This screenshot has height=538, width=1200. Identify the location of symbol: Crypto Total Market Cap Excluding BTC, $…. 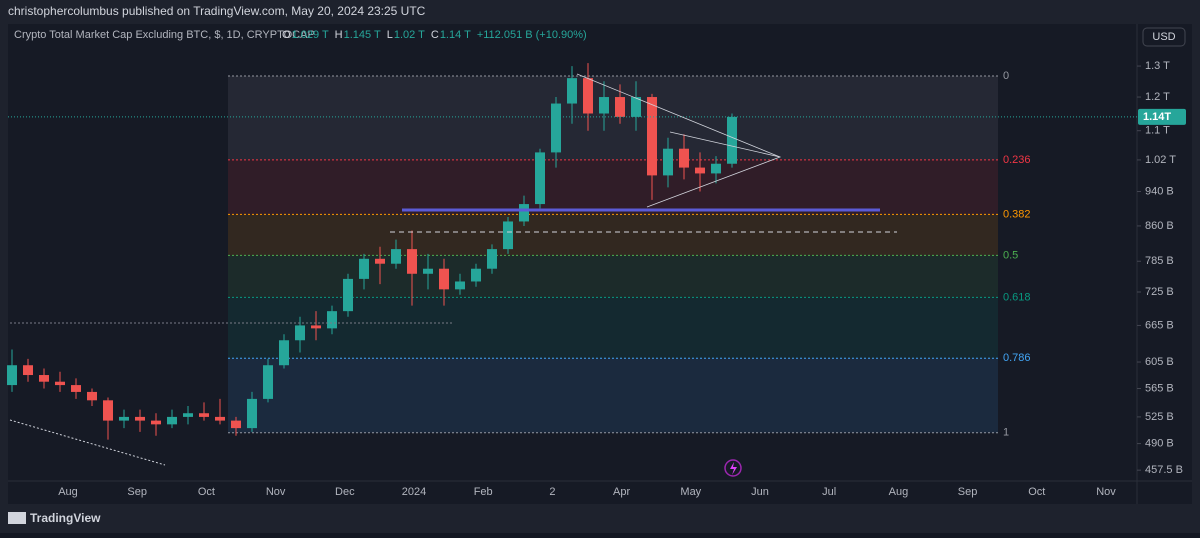
(164, 35).